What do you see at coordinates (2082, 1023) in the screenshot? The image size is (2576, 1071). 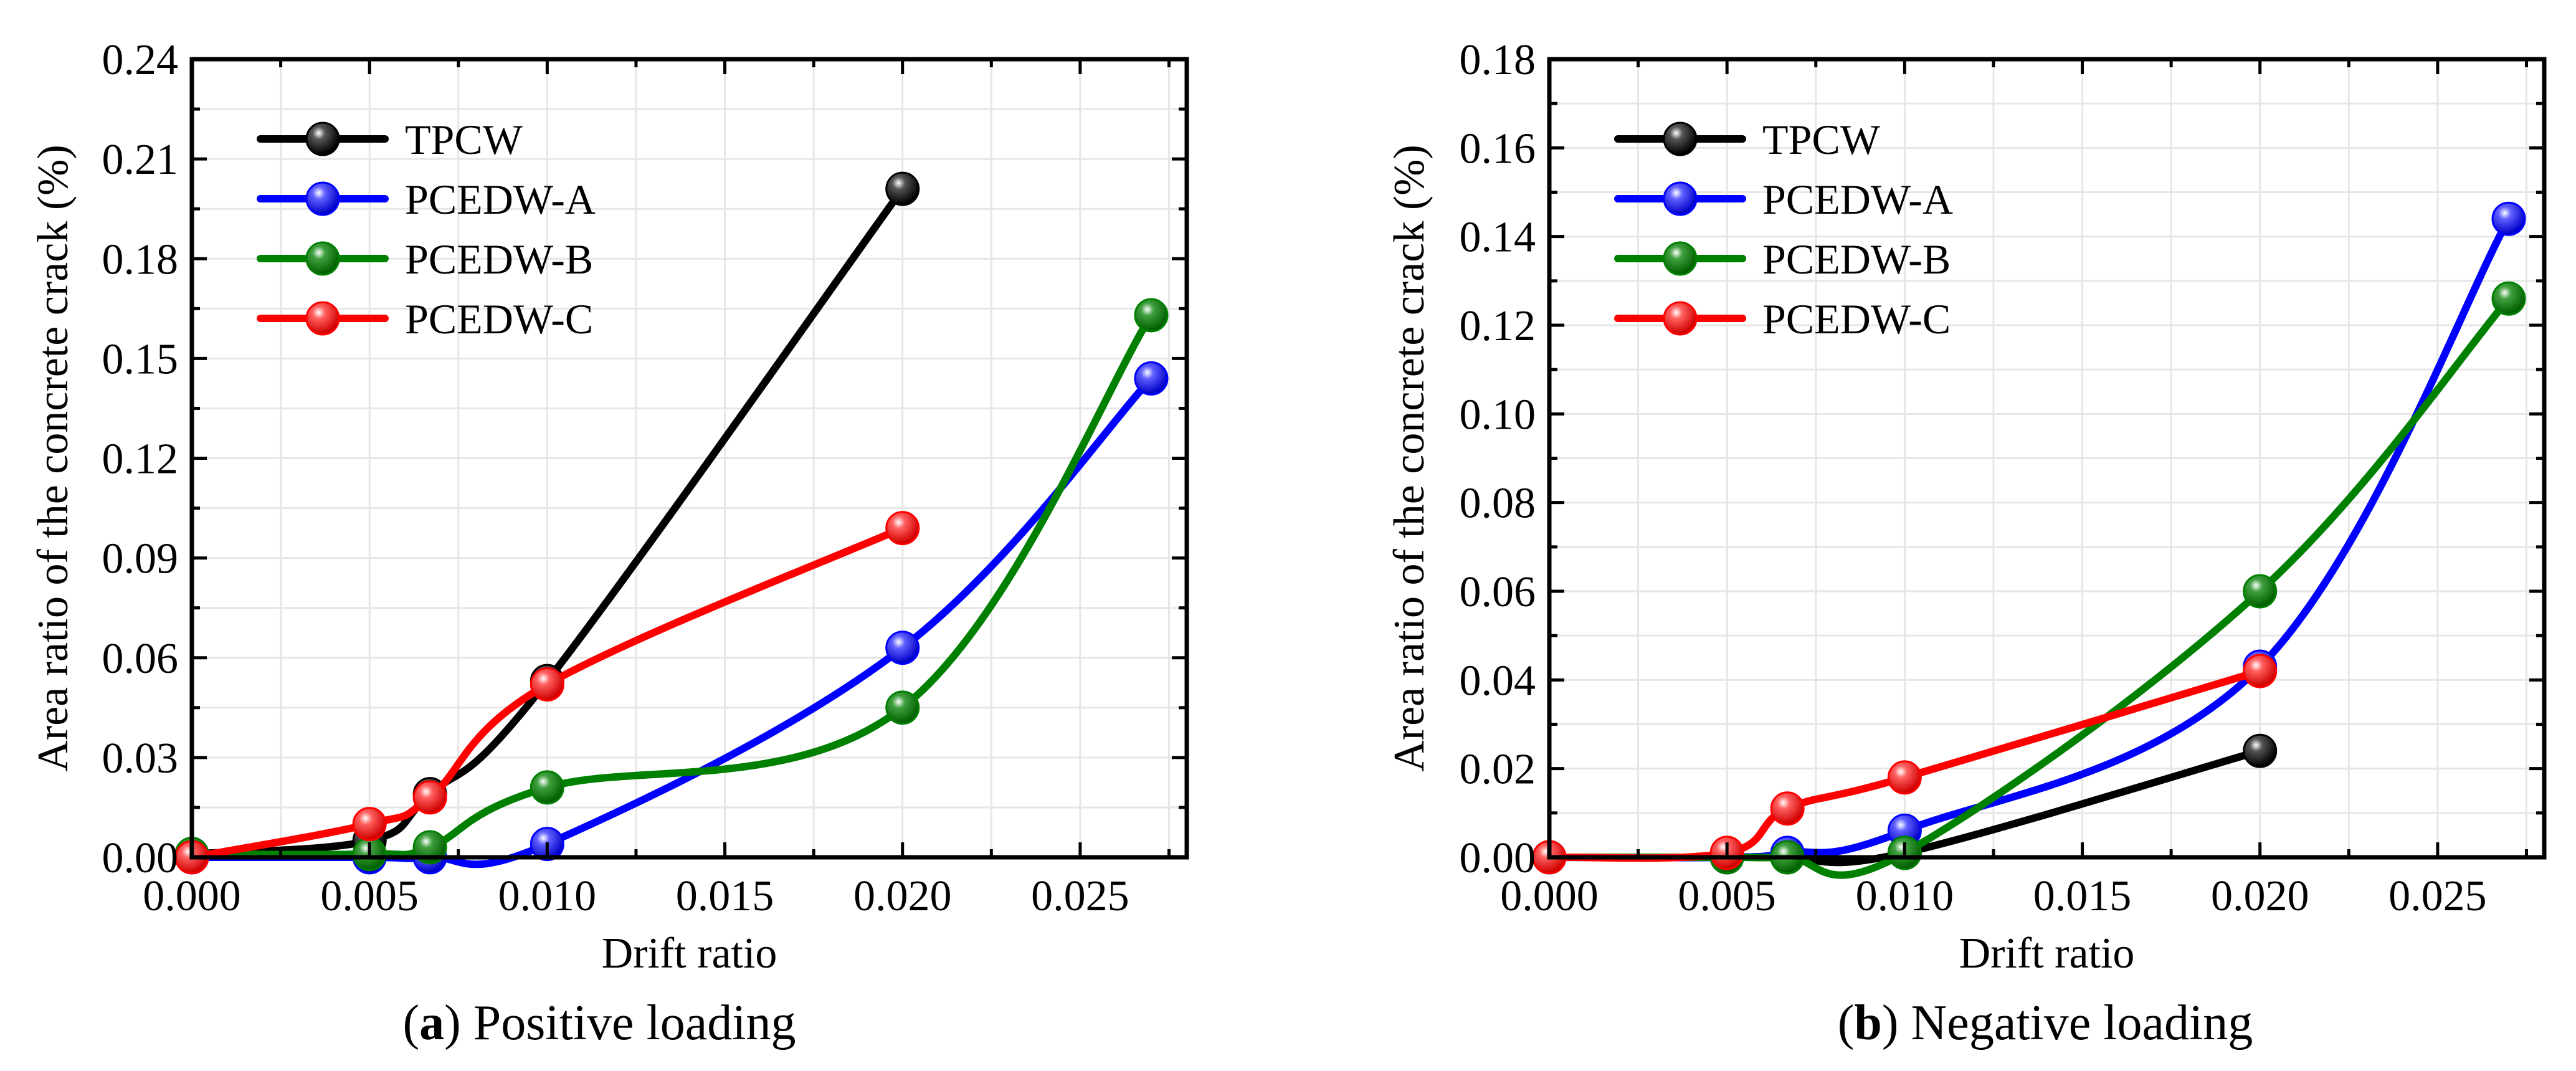 I see `caption-label-b: Negative loading` at bounding box center [2082, 1023].